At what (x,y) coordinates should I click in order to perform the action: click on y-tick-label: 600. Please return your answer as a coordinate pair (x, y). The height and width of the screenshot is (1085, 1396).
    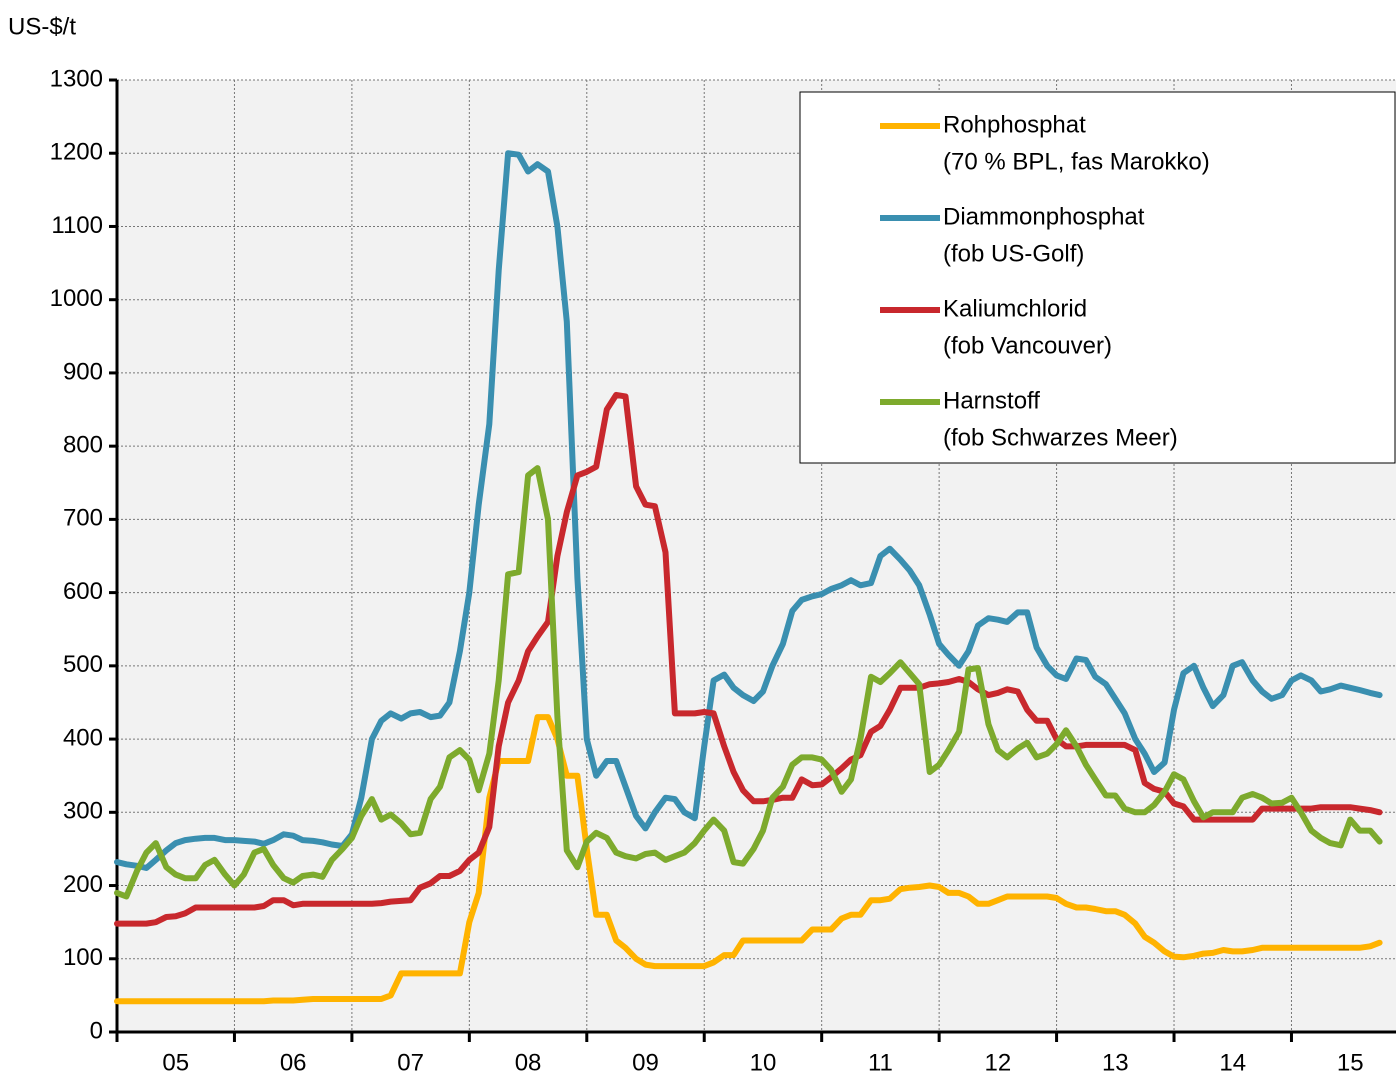
    Looking at the image, I should click on (83, 591).